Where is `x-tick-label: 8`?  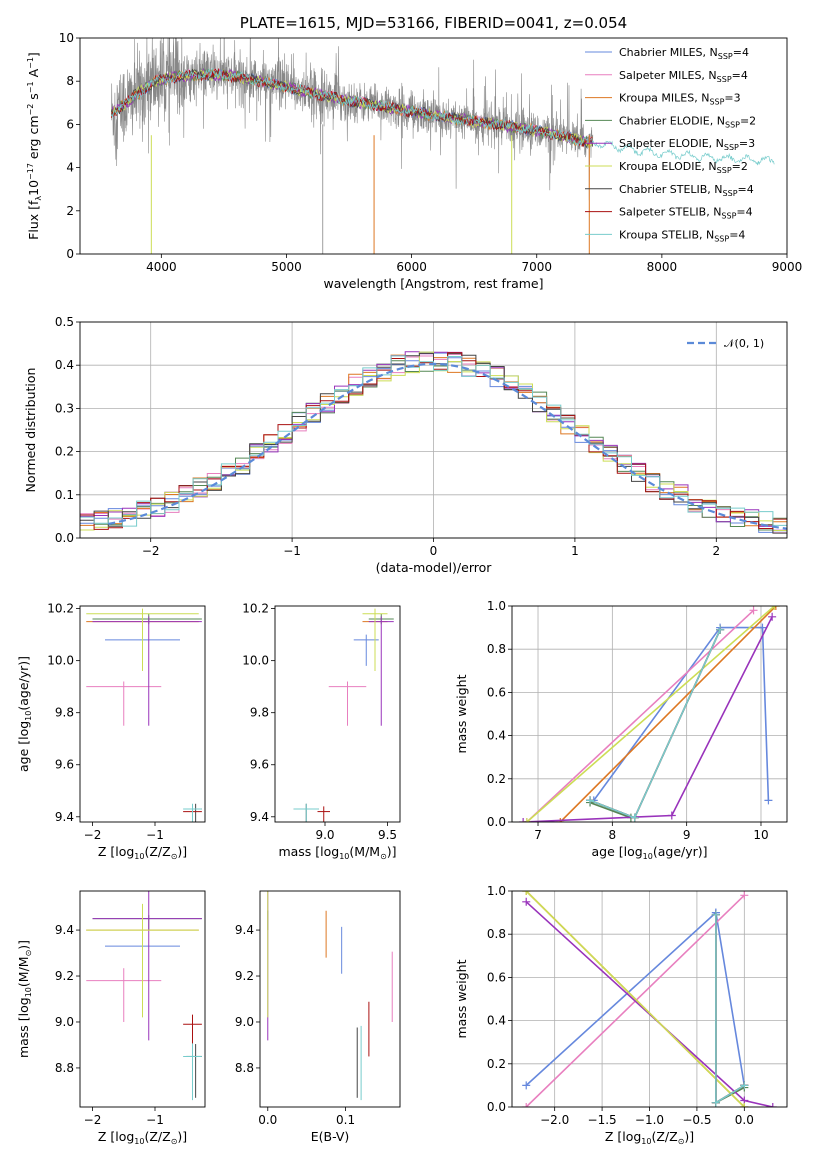 x-tick-label: 8 is located at coordinates (613, 835).